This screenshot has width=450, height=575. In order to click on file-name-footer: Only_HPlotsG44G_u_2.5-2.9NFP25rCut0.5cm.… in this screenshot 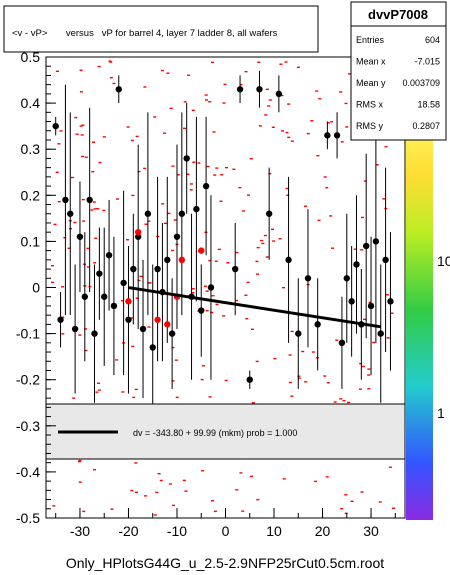, I will do `click(225, 563)`.